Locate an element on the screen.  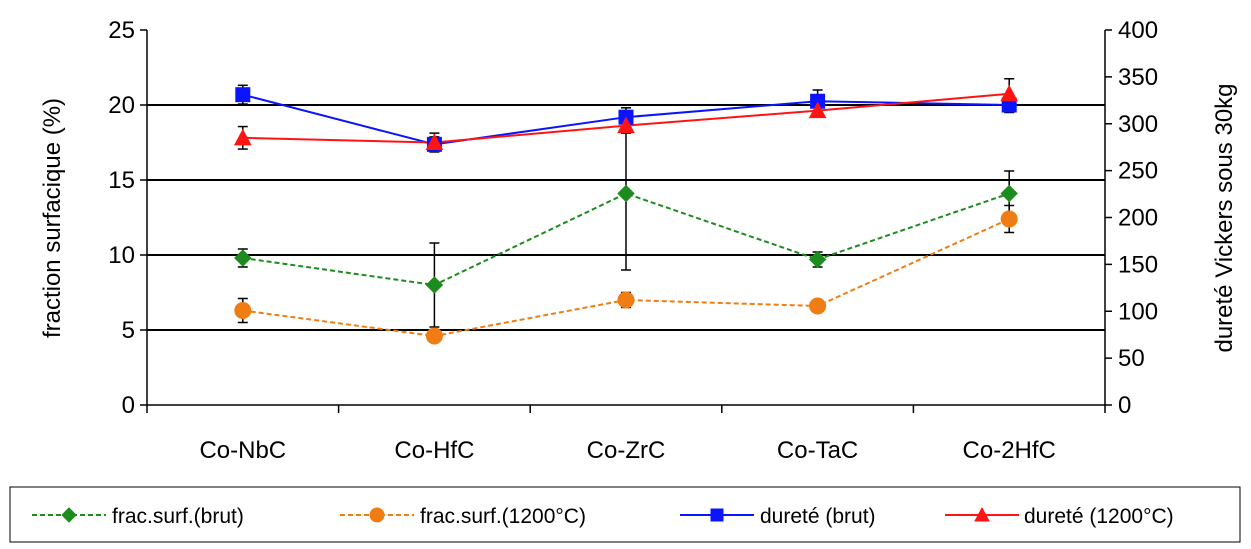
left-tick-label: 10 is located at coordinates (121, 255).